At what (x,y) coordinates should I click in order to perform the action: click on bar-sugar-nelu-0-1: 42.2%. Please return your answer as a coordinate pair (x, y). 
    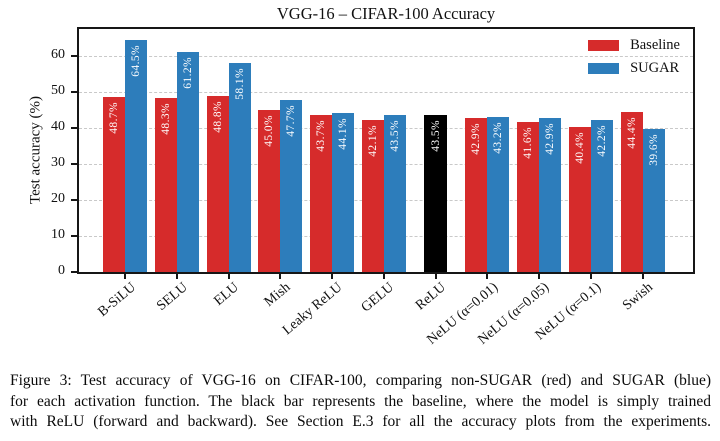
    Looking at the image, I should click on (601, 196).